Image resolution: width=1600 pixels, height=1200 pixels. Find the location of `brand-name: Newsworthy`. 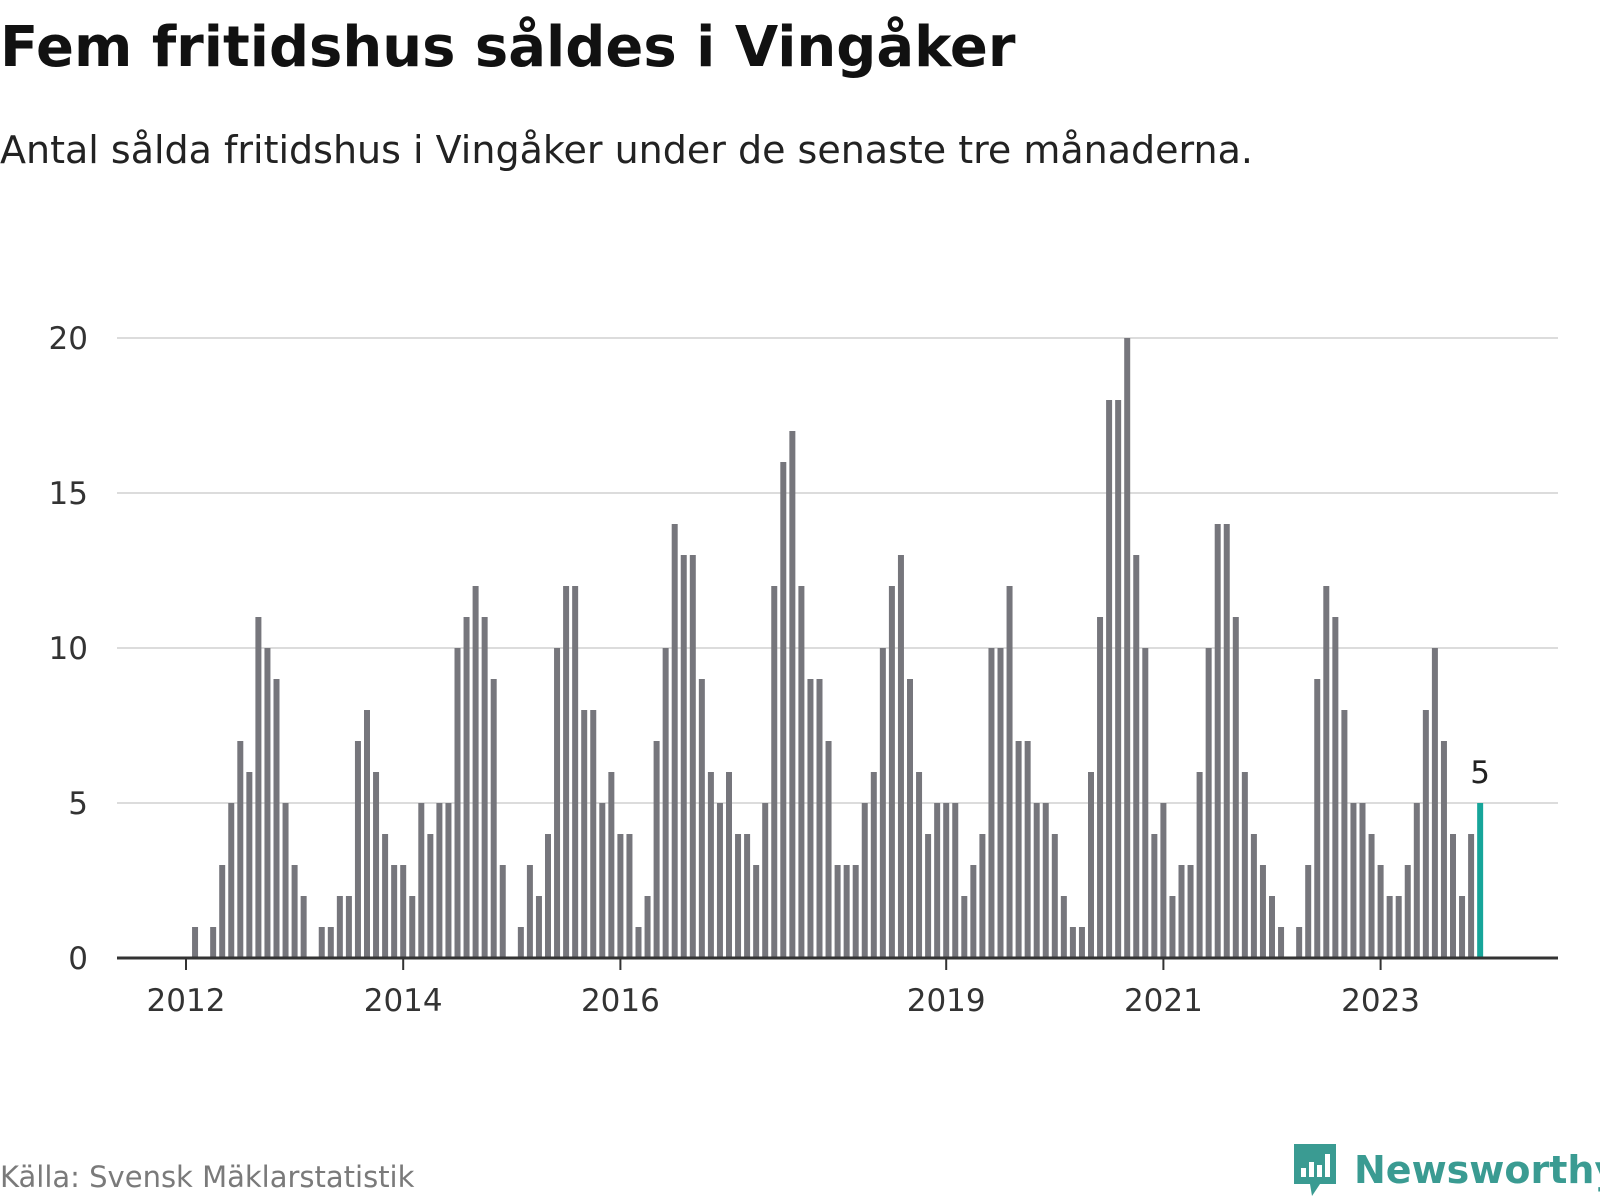

brand-name: Newsworthy is located at coordinates (1477, 1170).